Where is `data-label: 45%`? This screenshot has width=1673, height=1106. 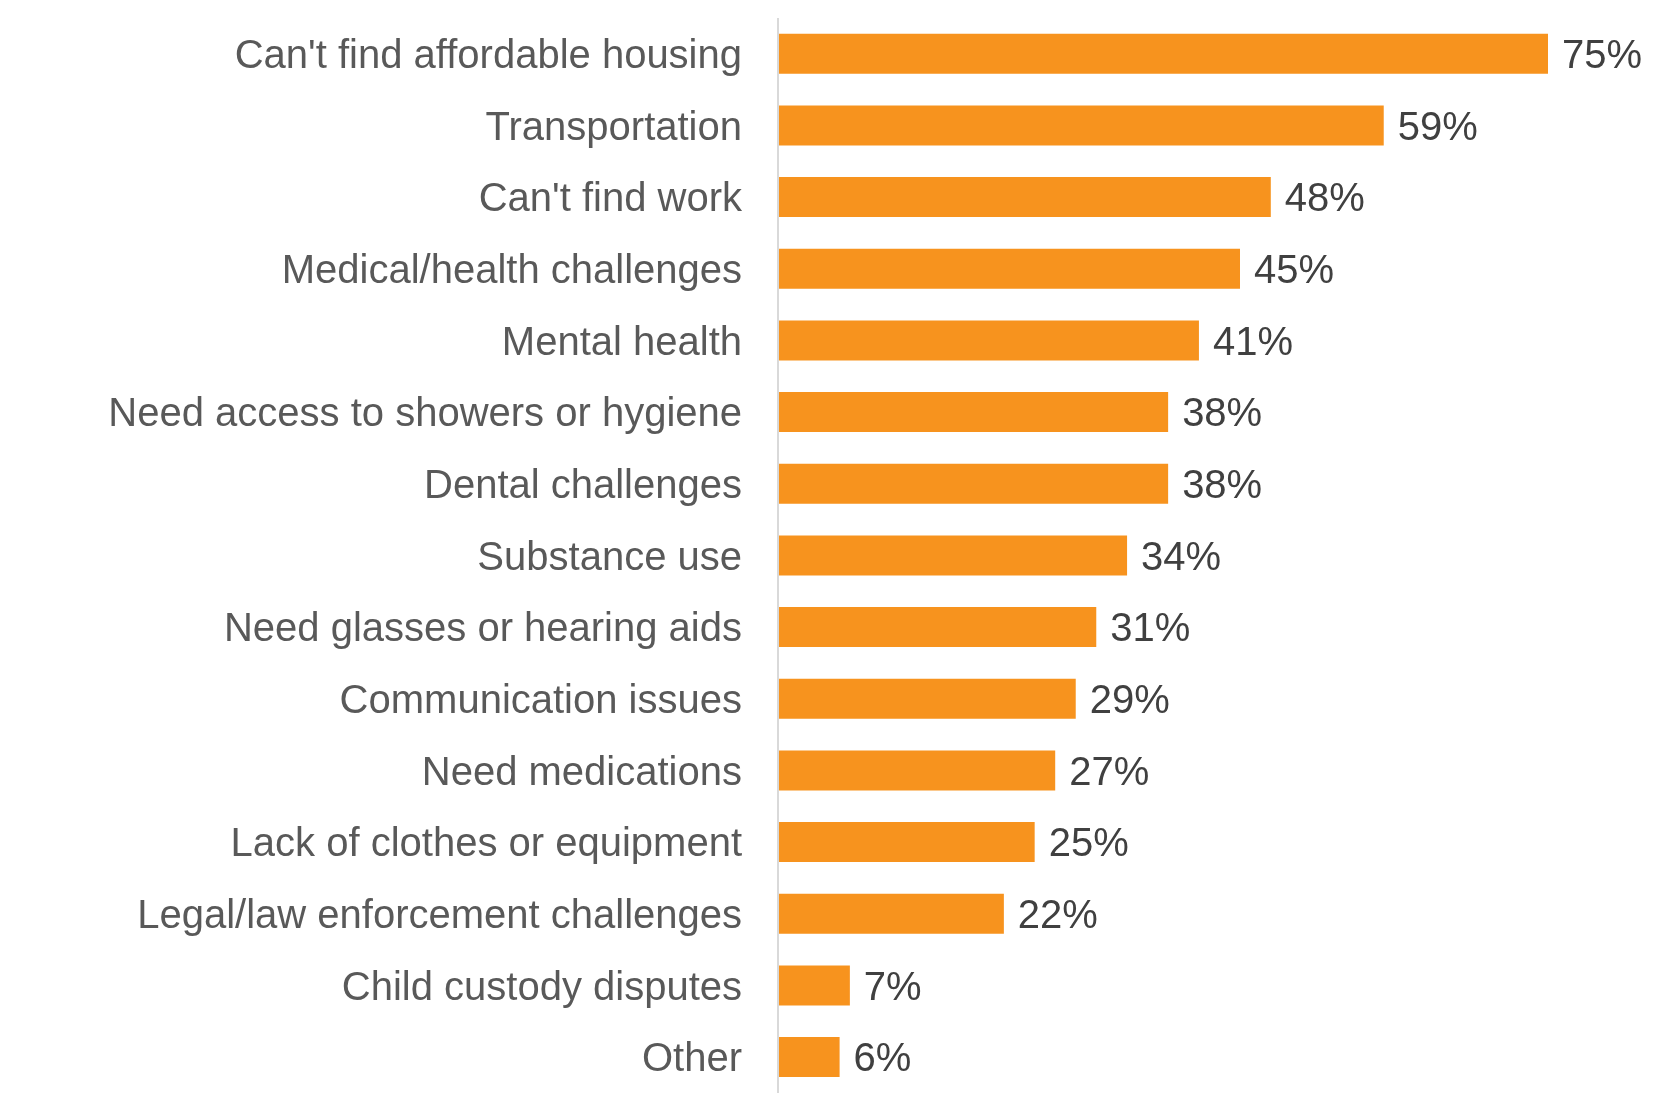
data-label: 45% is located at coordinates (1294, 268).